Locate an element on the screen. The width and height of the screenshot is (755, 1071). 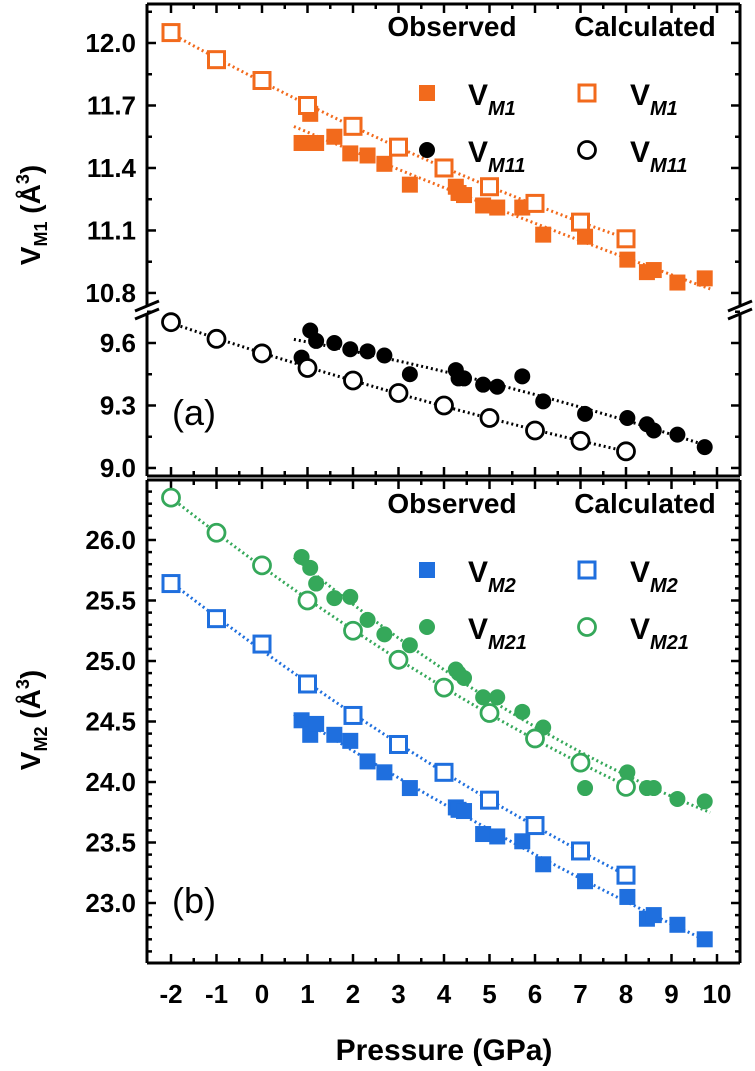
legend-title-calculated: Calculated is located at coordinates (645, 503).